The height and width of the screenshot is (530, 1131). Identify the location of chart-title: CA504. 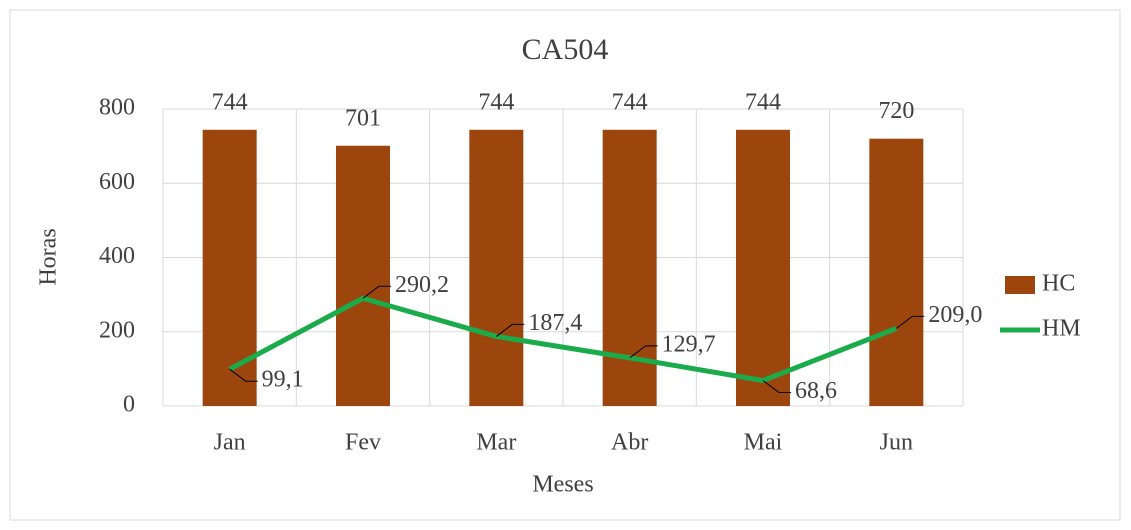
(565, 49).